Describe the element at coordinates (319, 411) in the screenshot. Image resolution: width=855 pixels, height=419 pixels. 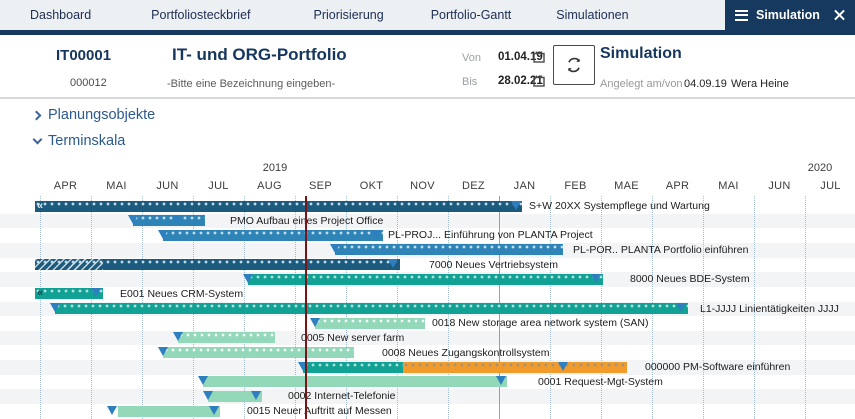
I see `gantt-bar-label: 0015 Neuer Auftritt auf Messen` at that location.